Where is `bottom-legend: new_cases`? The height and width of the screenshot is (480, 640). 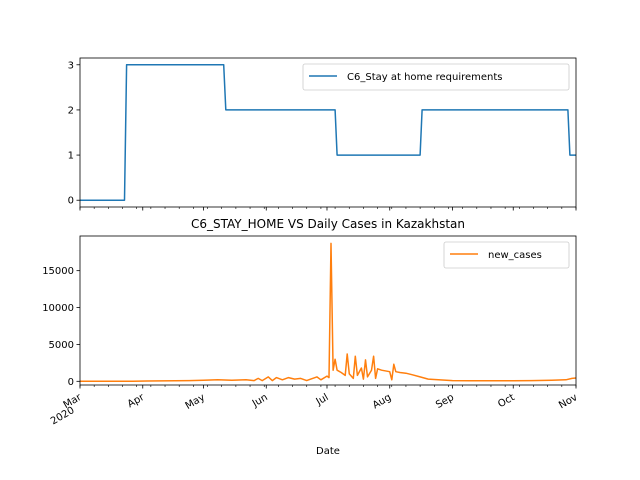
bottom-legend: new_cases is located at coordinates (506, 255).